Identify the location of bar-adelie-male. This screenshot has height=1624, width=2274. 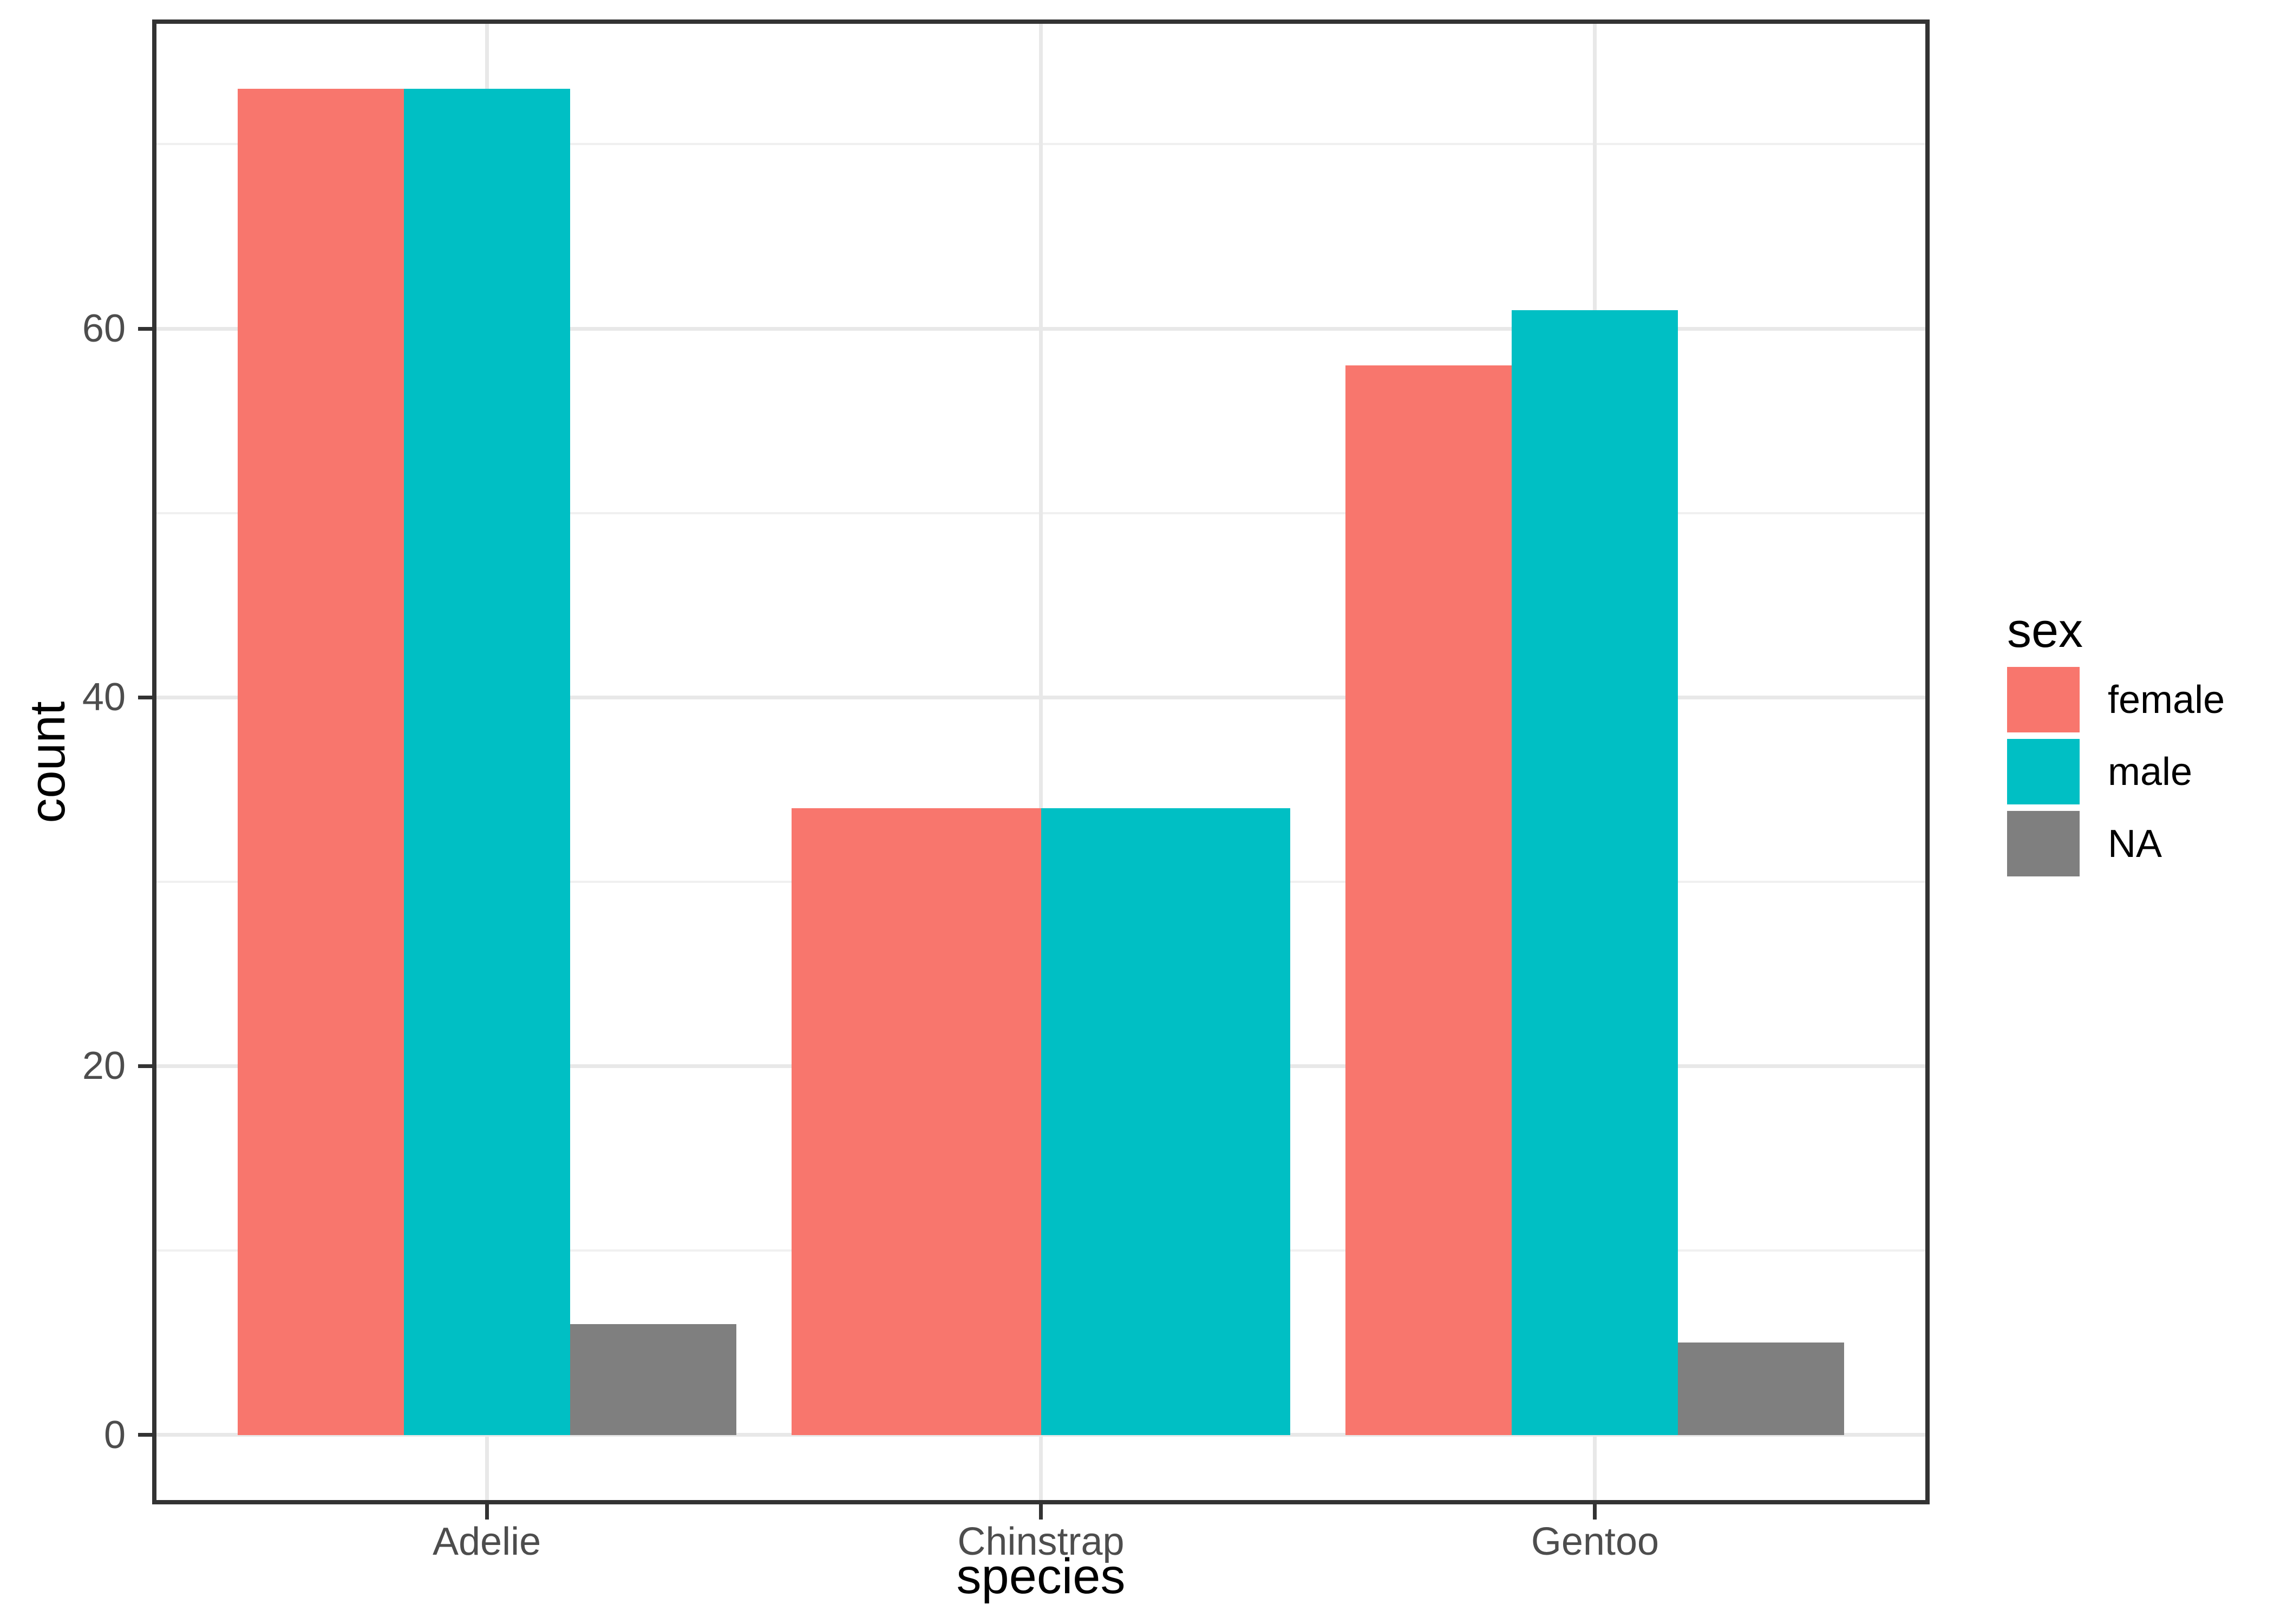
(487, 762).